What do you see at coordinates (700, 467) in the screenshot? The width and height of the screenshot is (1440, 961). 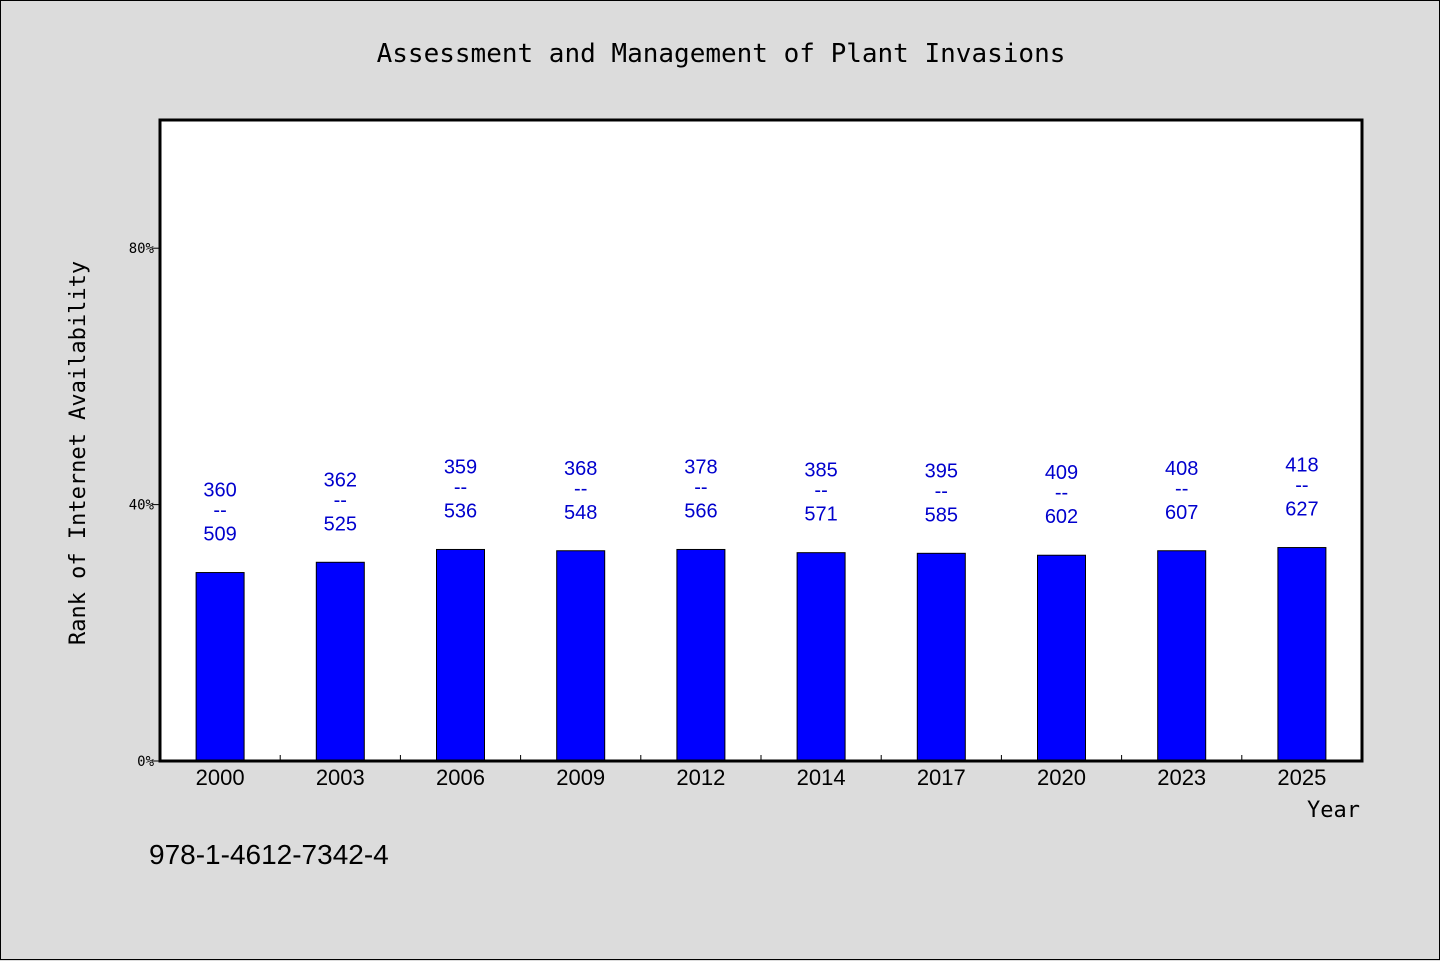 I see `data-label-rank: 378` at bounding box center [700, 467].